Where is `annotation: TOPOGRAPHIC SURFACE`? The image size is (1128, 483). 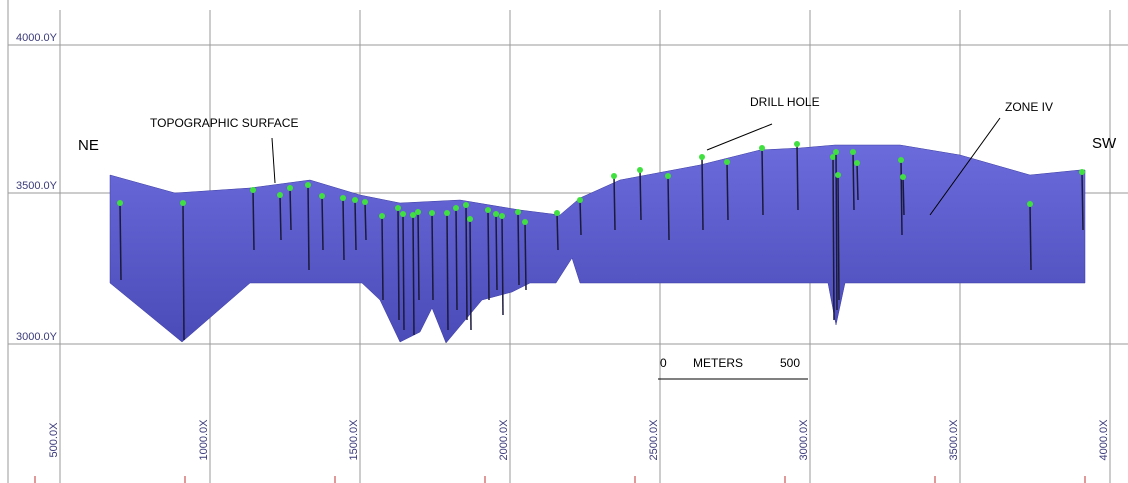 annotation: TOPOGRAPHIC SURFACE is located at coordinates (224, 123).